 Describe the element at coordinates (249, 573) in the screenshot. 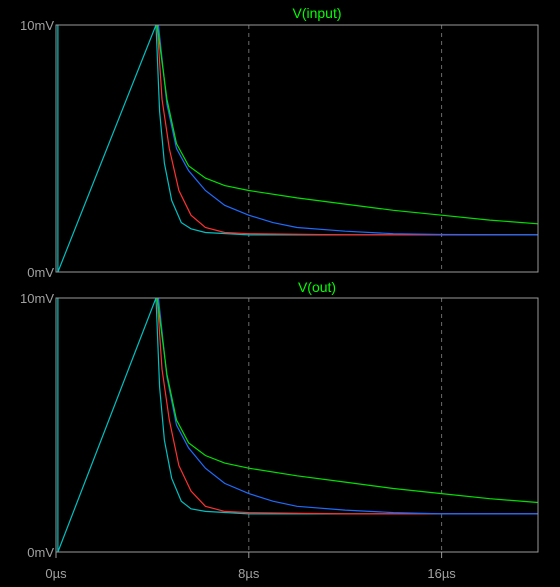

I see `x-tick-label: 8µs` at that location.